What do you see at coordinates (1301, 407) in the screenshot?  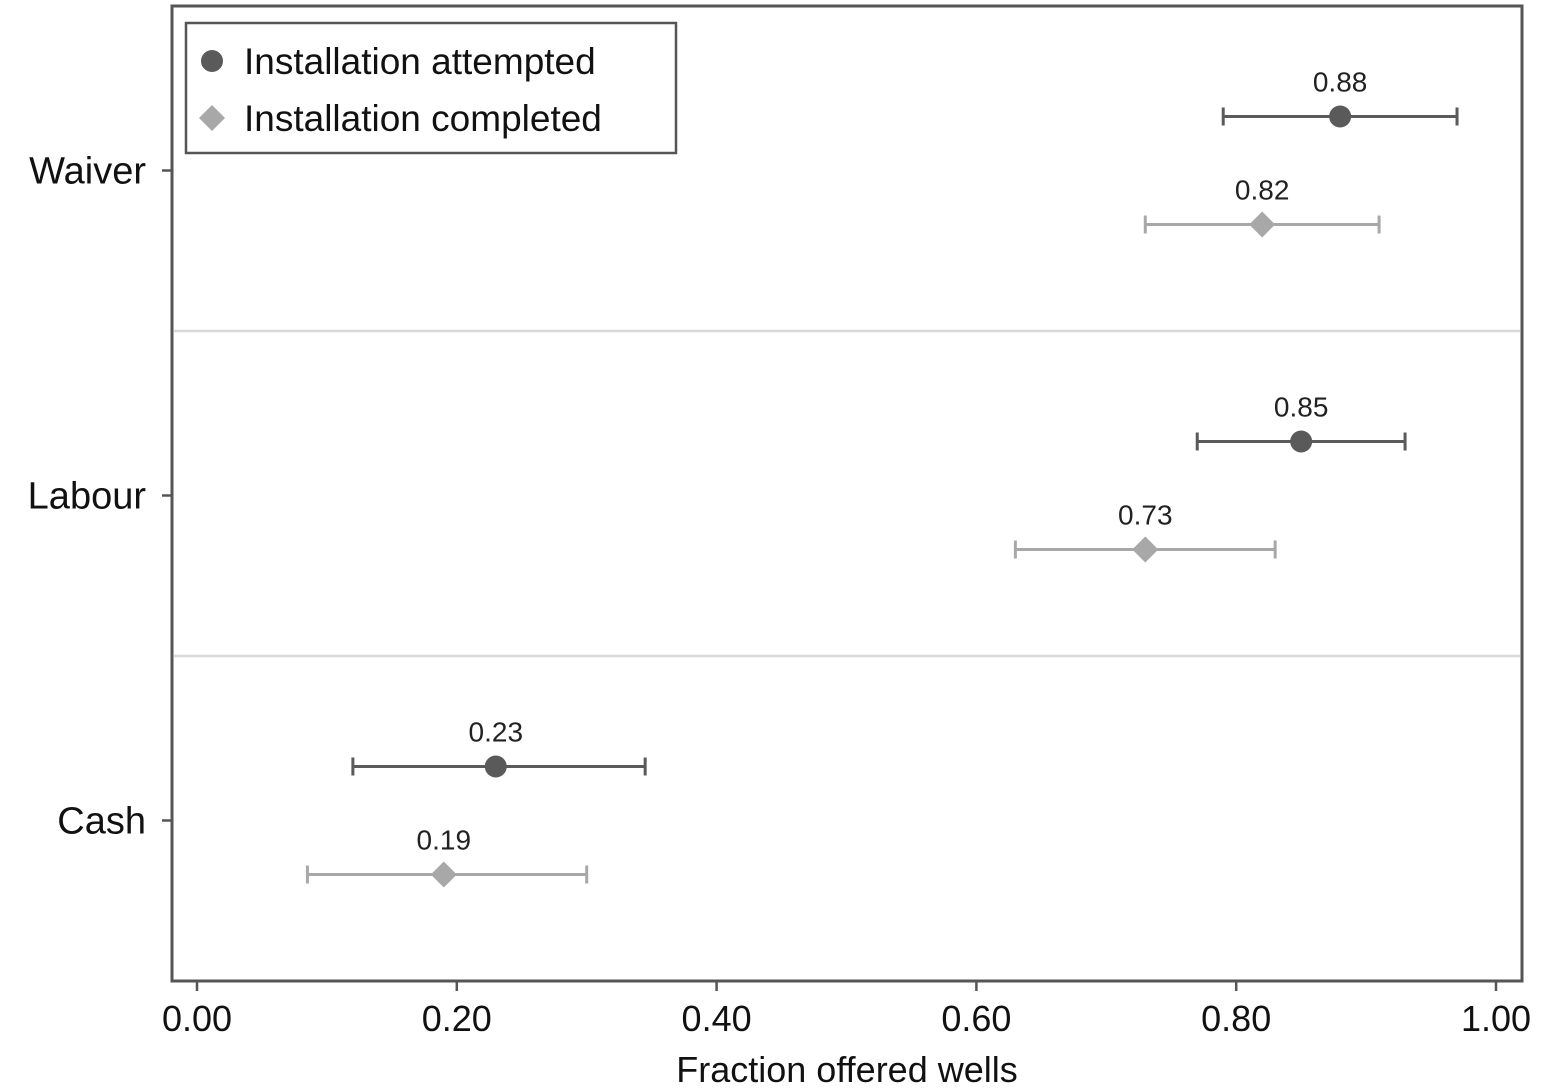 I see `data-label: 0.85` at bounding box center [1301, 407].